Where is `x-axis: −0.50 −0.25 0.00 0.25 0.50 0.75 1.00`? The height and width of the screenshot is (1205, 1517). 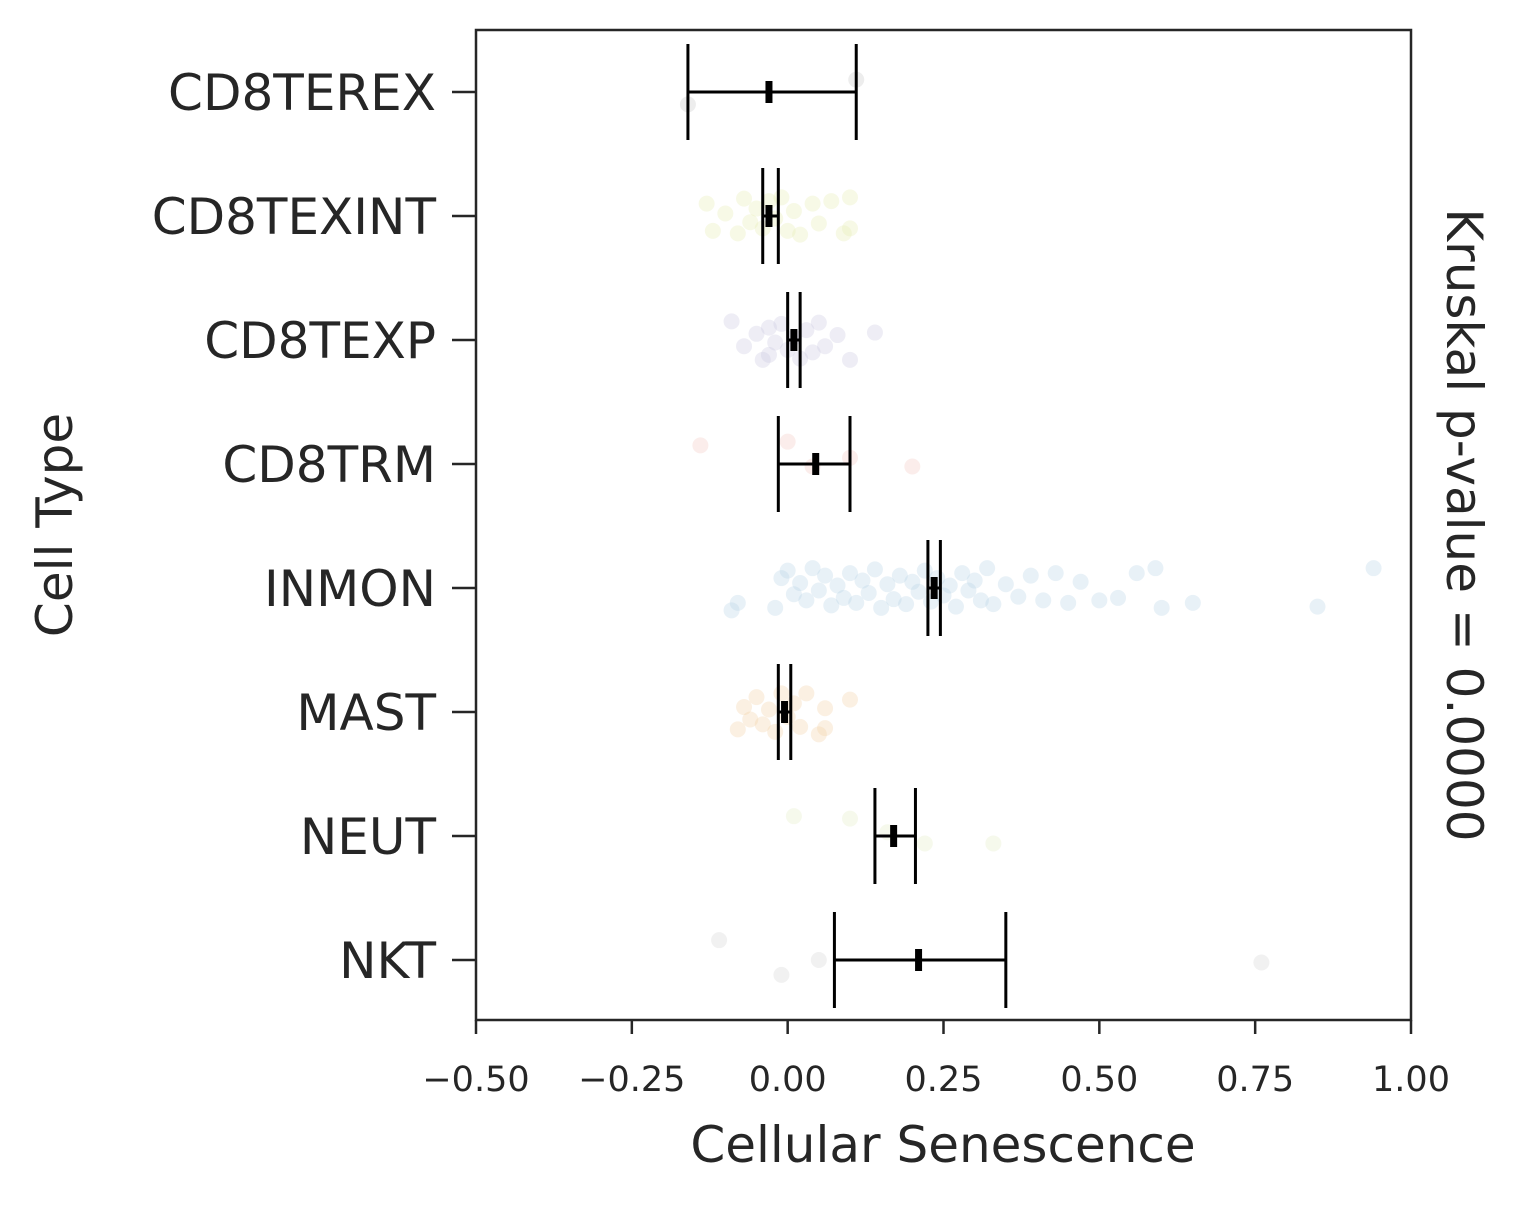
x-axis: −0.50 −0.25 0.00 0.25 0.50 0.75 1.00 is located at coordinates (936, 1060).